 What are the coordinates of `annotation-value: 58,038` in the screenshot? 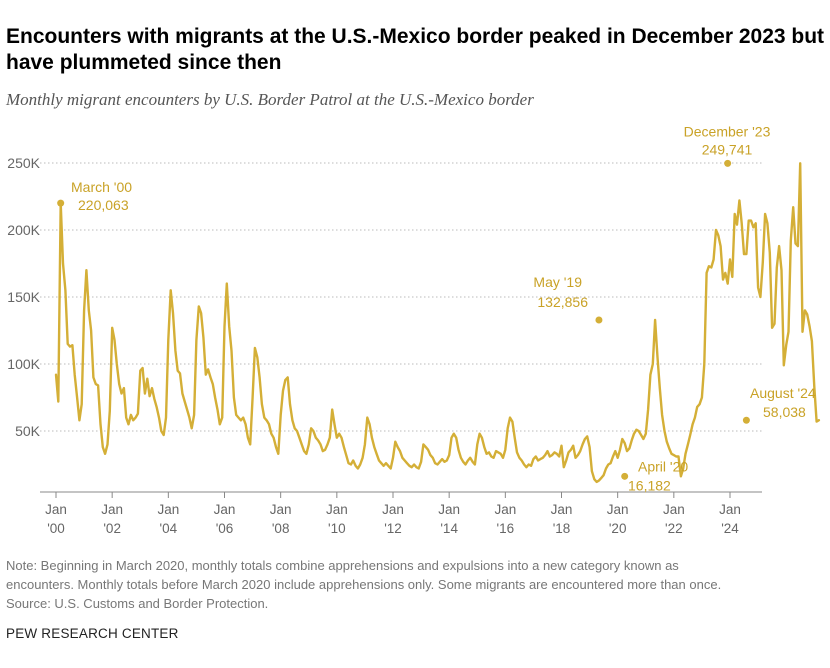 It's located at (784, 412).